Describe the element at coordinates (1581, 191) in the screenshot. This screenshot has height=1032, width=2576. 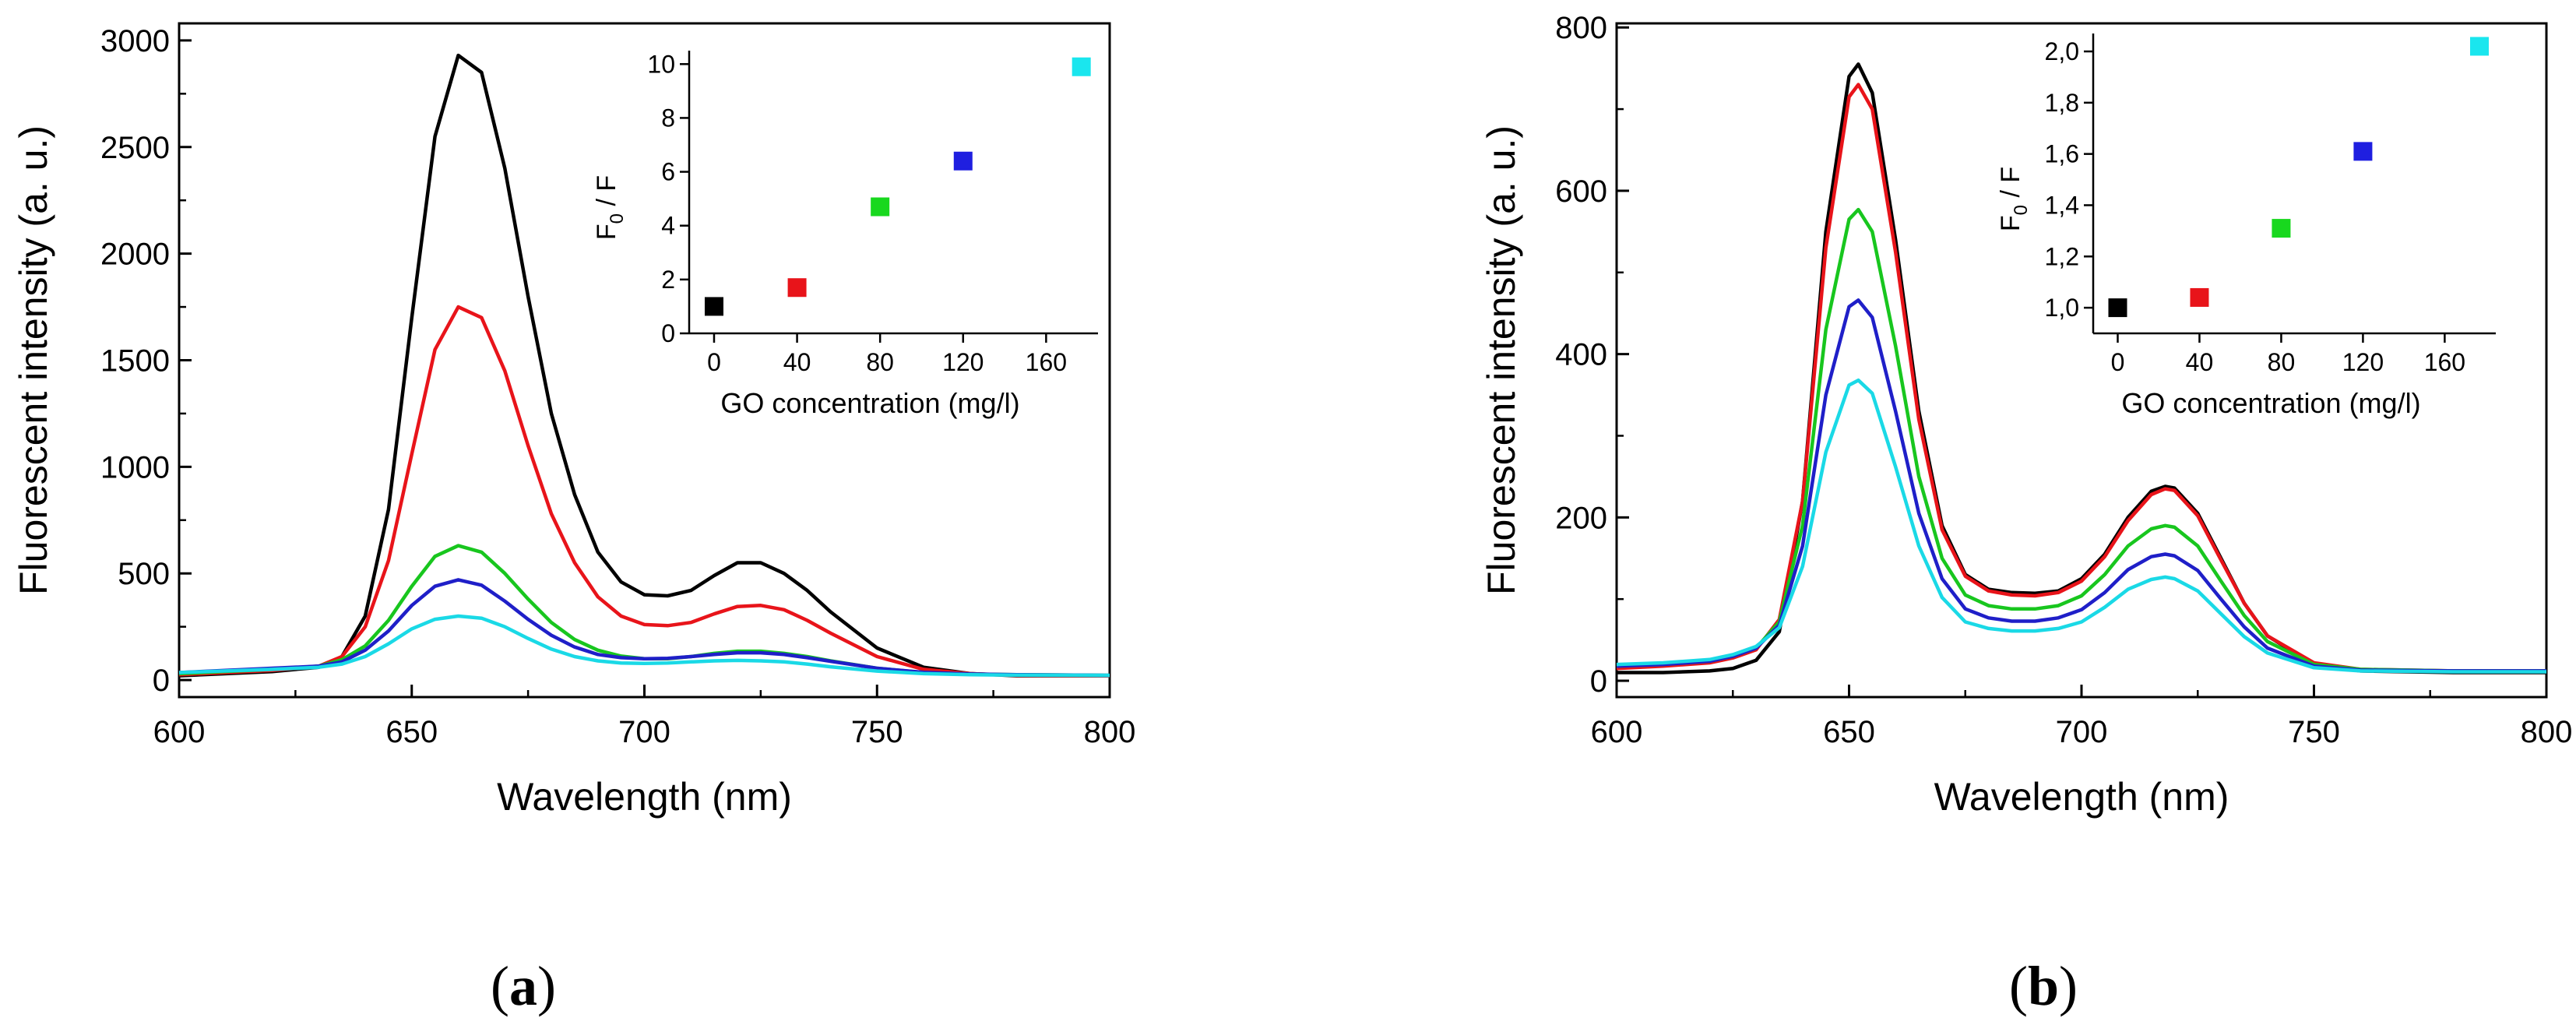
I see `y-tick-label: 600` at that location.